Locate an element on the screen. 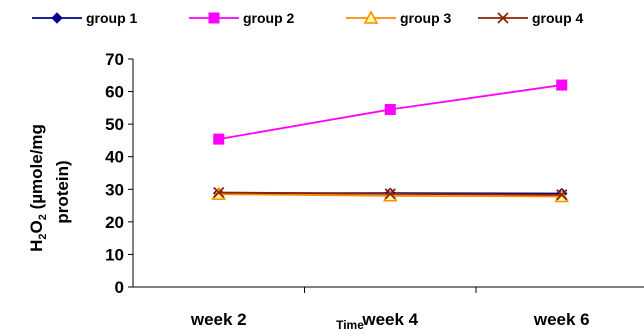 Image resolution: width=644 pixels, height=335 pixels. y-tick-label: 50 is located at coordinates (114, 124).